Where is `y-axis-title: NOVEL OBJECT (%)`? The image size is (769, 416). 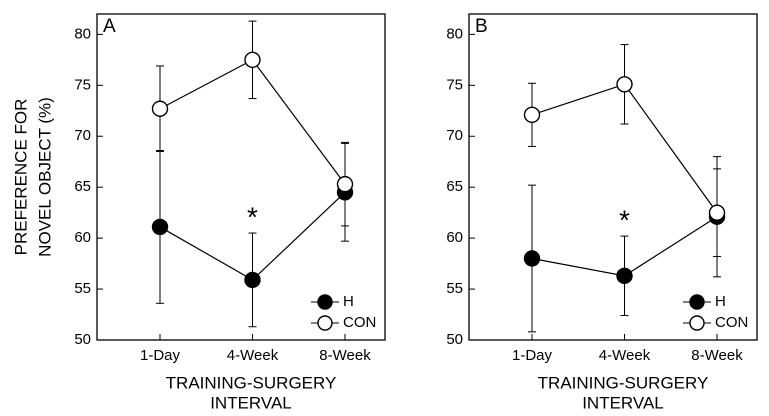 y-axis-title: NOVEL OBJECT (%) is located at coordinates (44, 177).